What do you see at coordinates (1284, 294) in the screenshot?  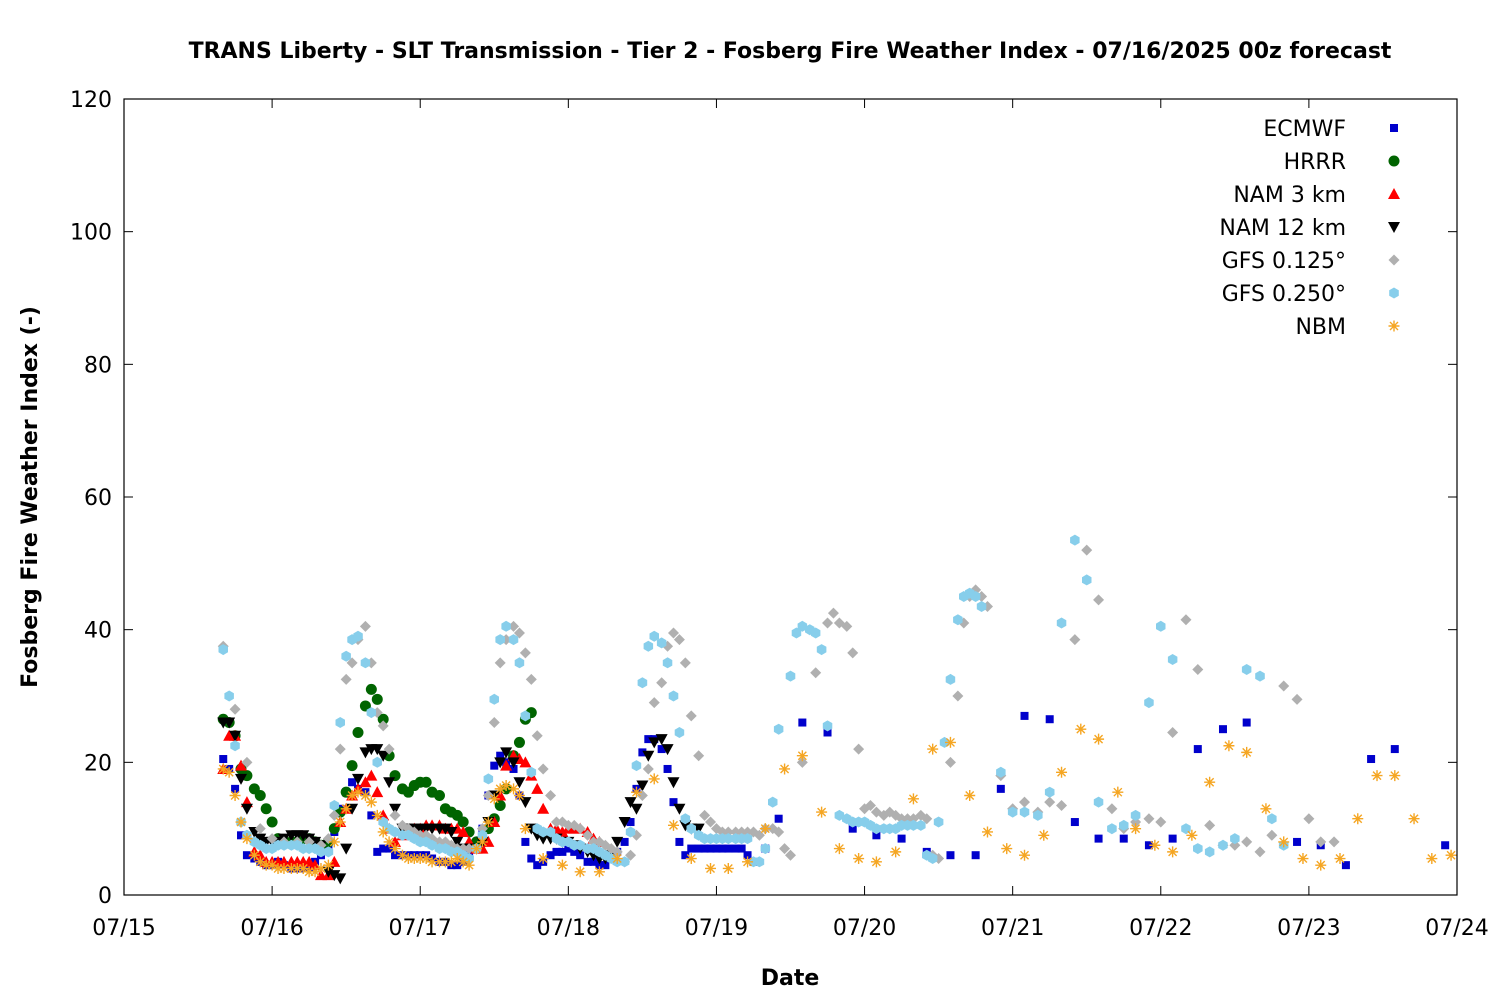 I see `legend-label: GFS 0.250°` at bounding box center [1284, 294].